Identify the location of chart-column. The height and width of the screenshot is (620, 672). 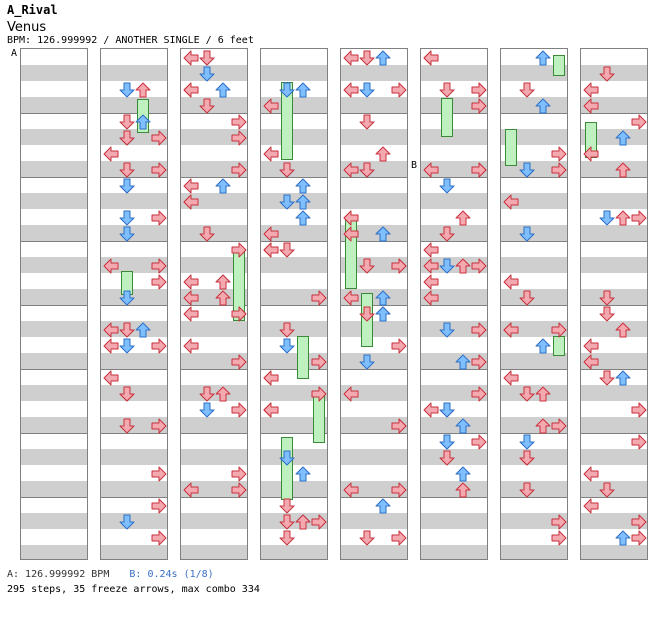
(294, 304).